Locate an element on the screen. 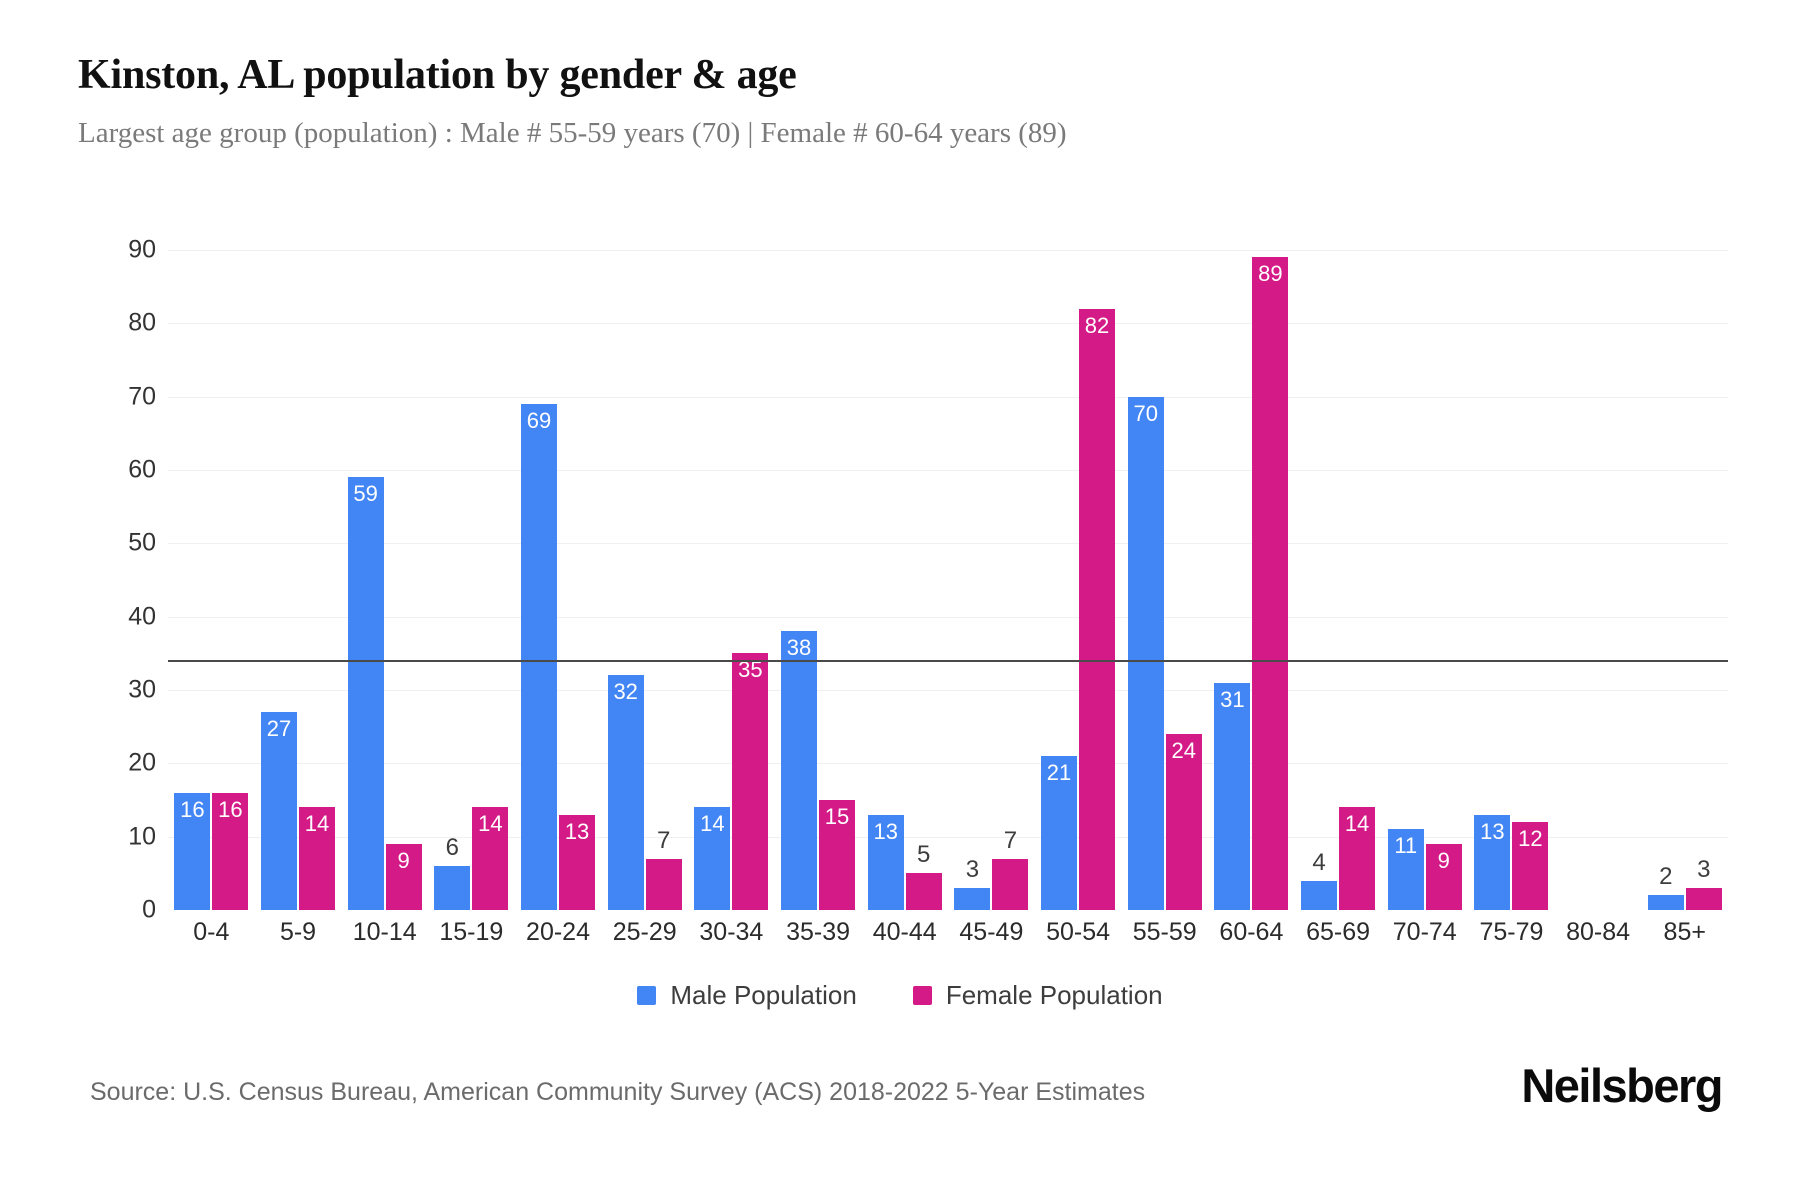  x-axis-line is located at coordinates (948, 661).